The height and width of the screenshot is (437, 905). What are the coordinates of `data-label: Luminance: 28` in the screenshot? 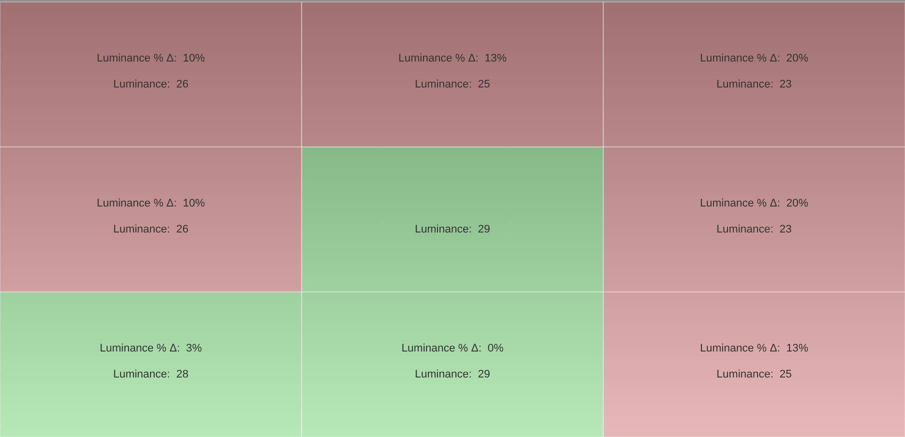 It's located at (150, 374).